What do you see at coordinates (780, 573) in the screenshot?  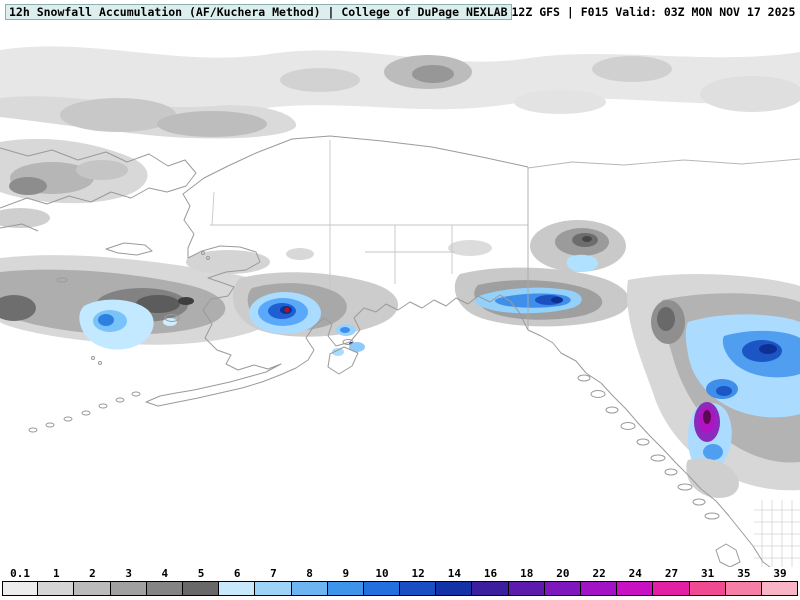 I see `colorbar-tick-label: 39` at bounding box center [780, 573].